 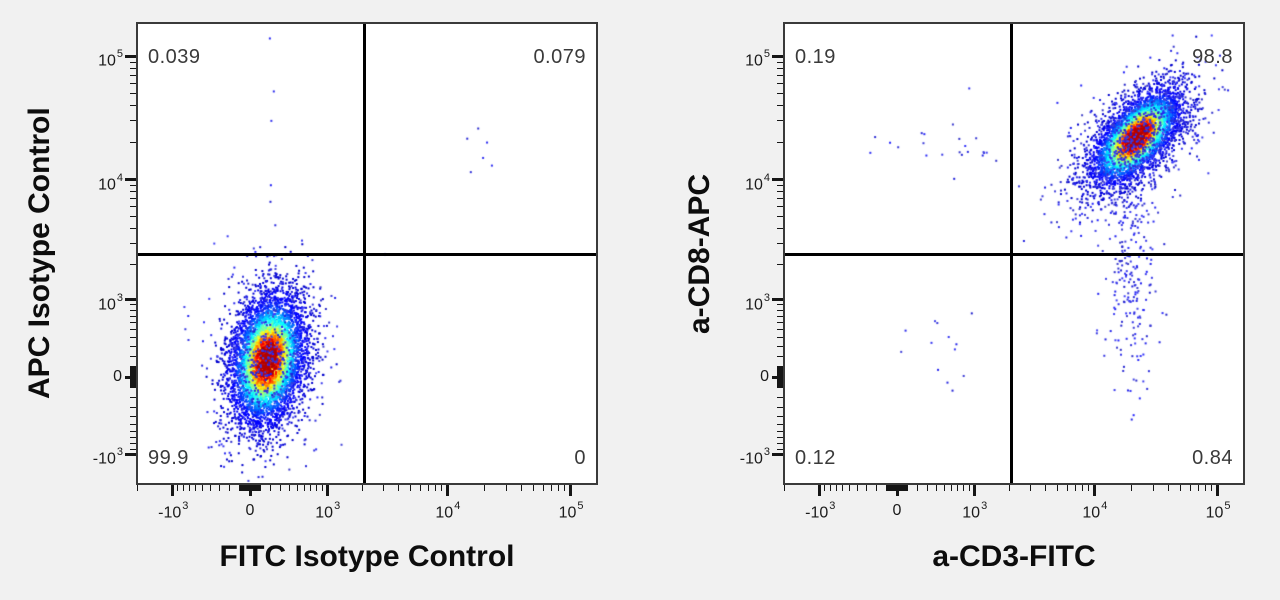 What do you see at coordinates (559, 57) in the screenshot?
I see `quadrant-stat-upper-right: 0.079` at bounding box center [559, 57].